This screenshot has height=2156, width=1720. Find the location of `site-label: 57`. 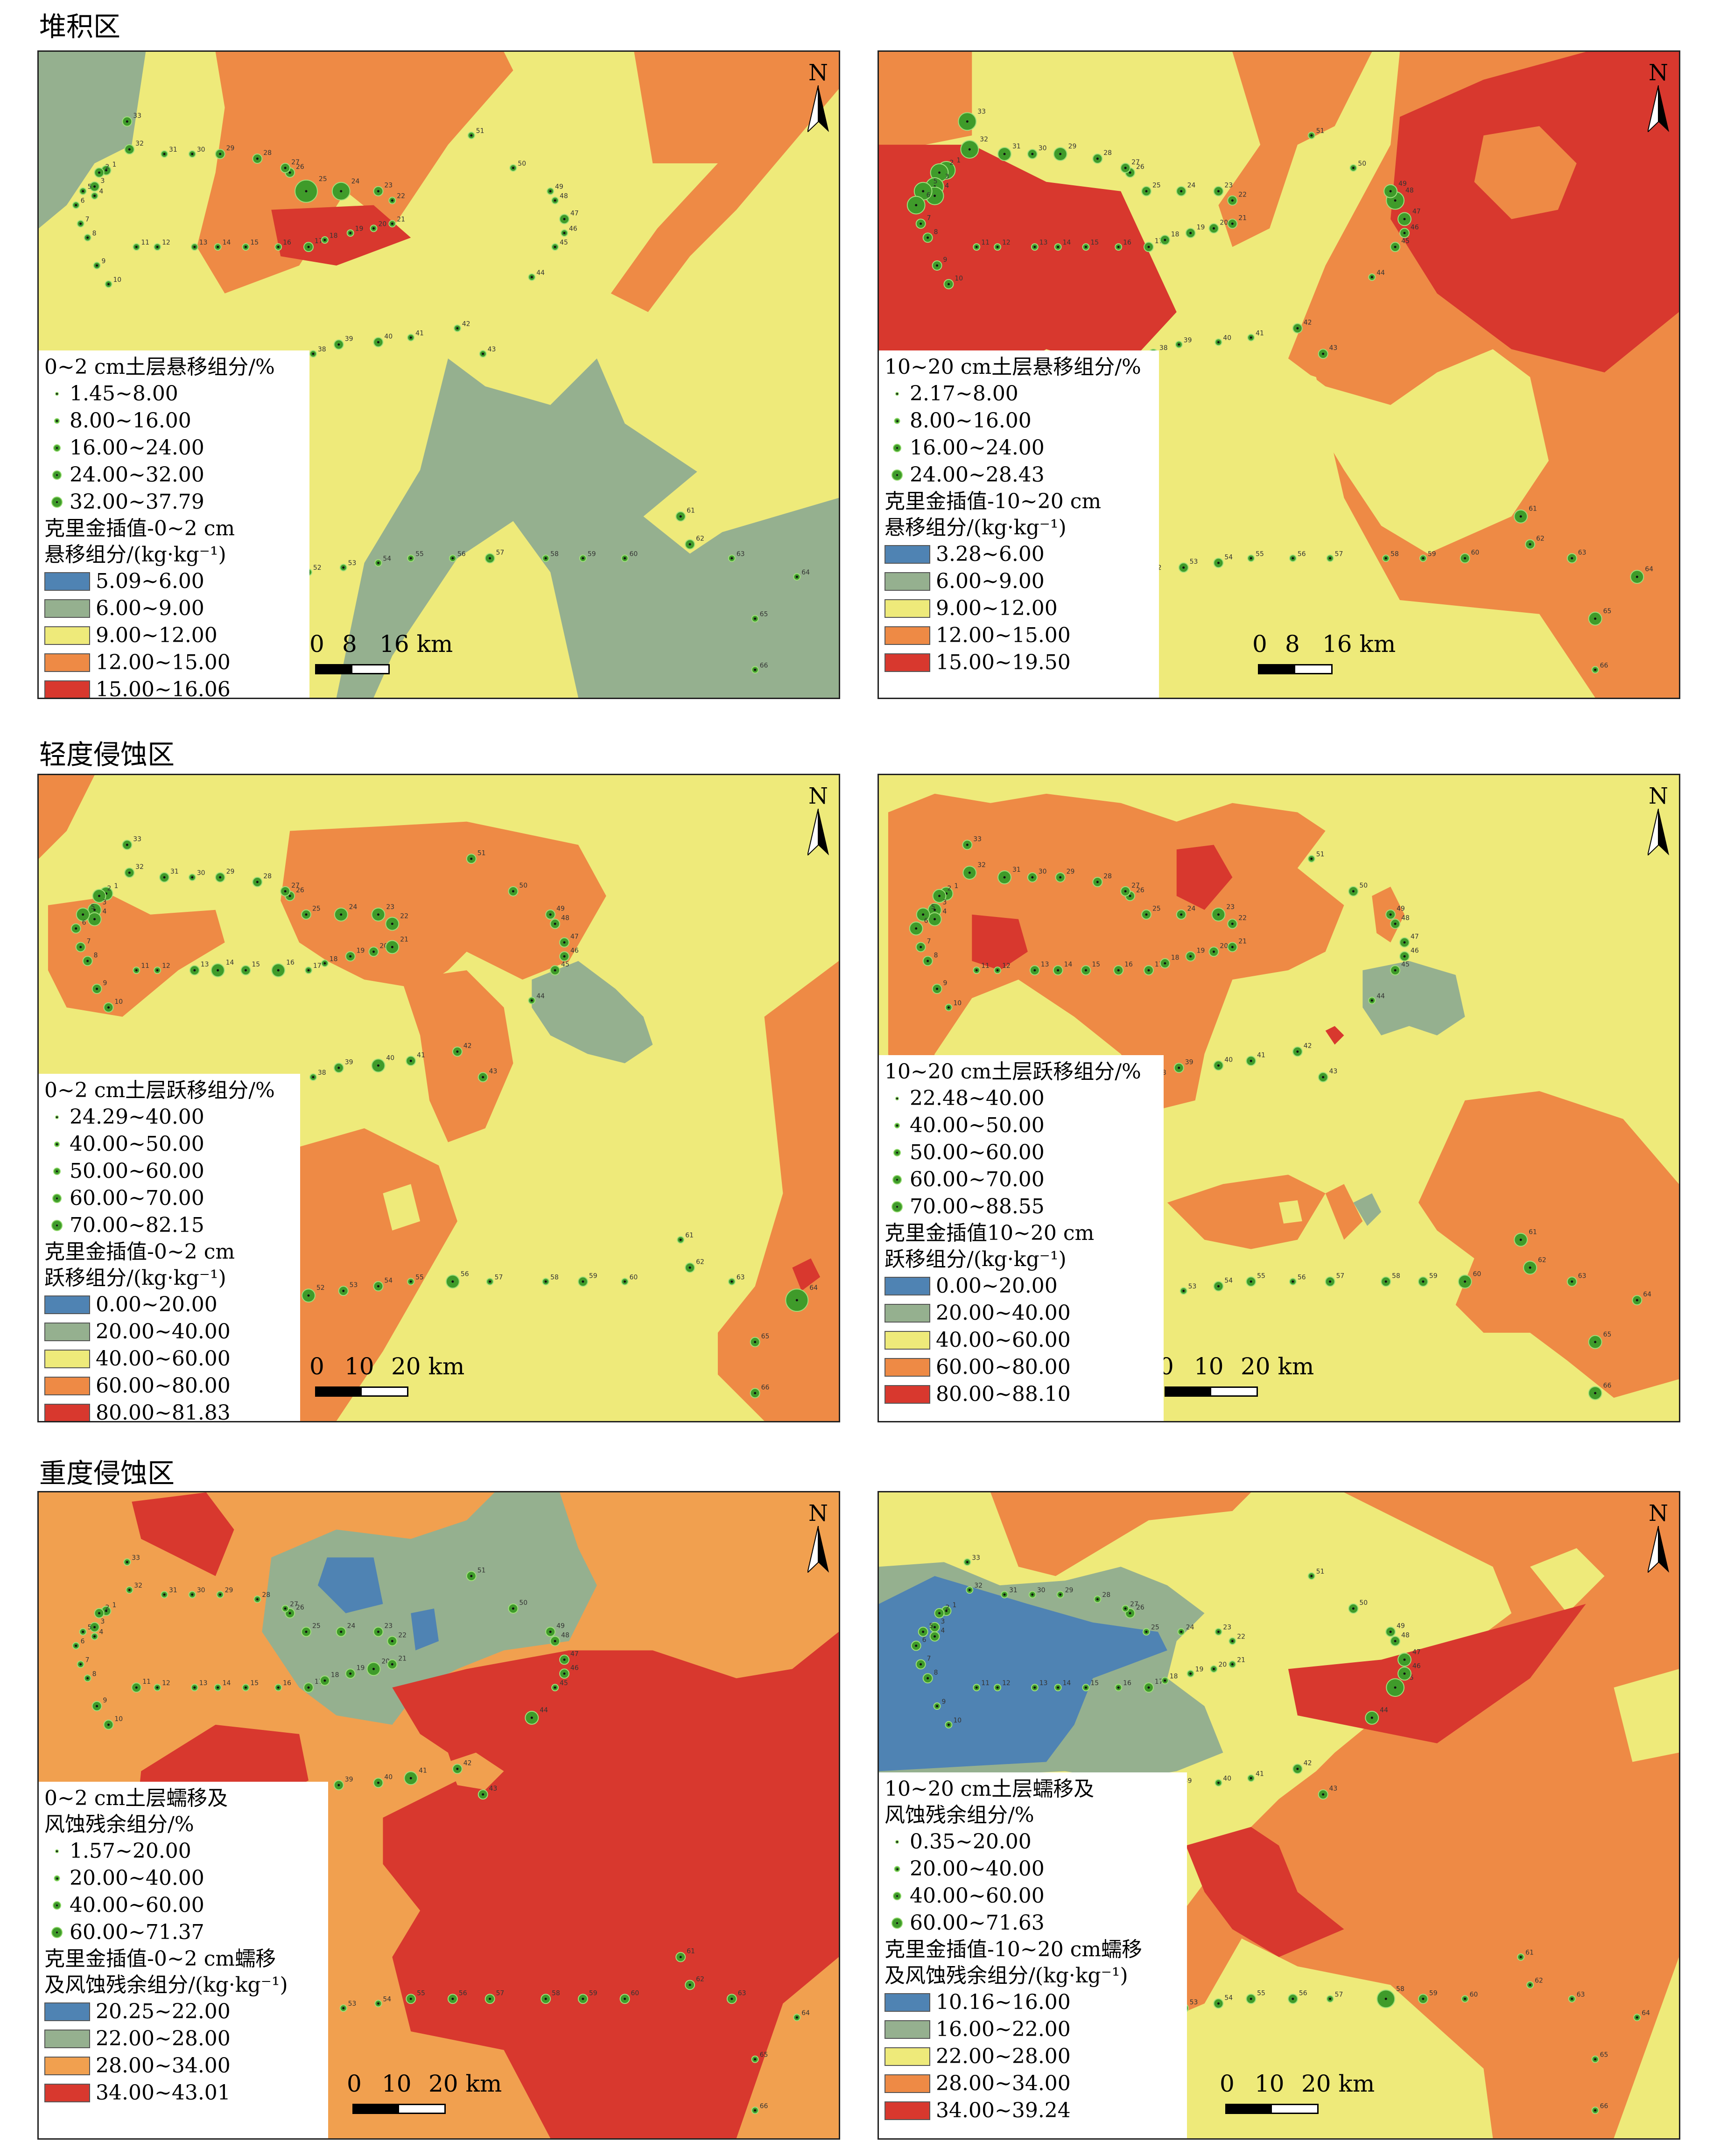

site-label: 57 is located at coordinates (1339, 1994).